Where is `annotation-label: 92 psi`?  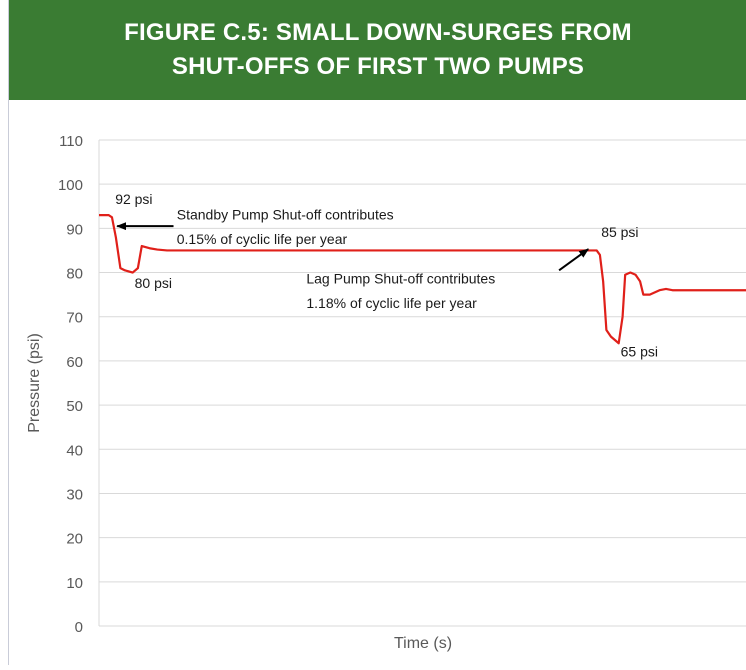
annotation-label: 92 psi is located at coordinates (133, 199).